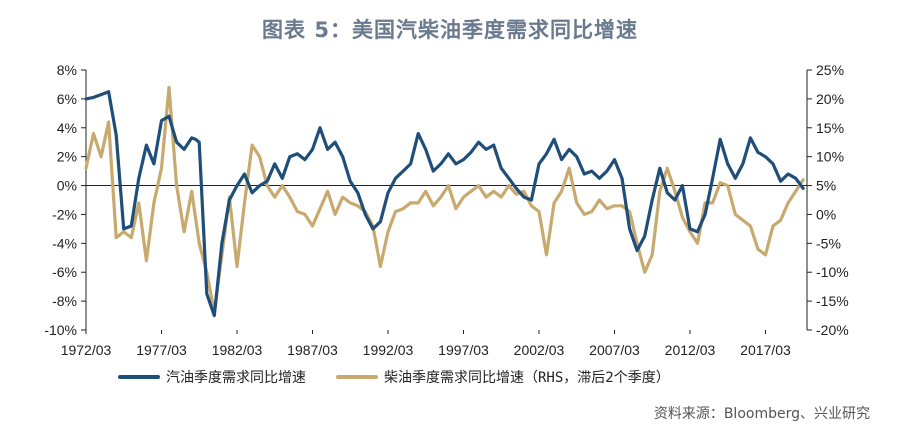  Describe the element at coordinates (60, 330) in the screenshot. I see `left-axis-tick-label: -10%` at that location.